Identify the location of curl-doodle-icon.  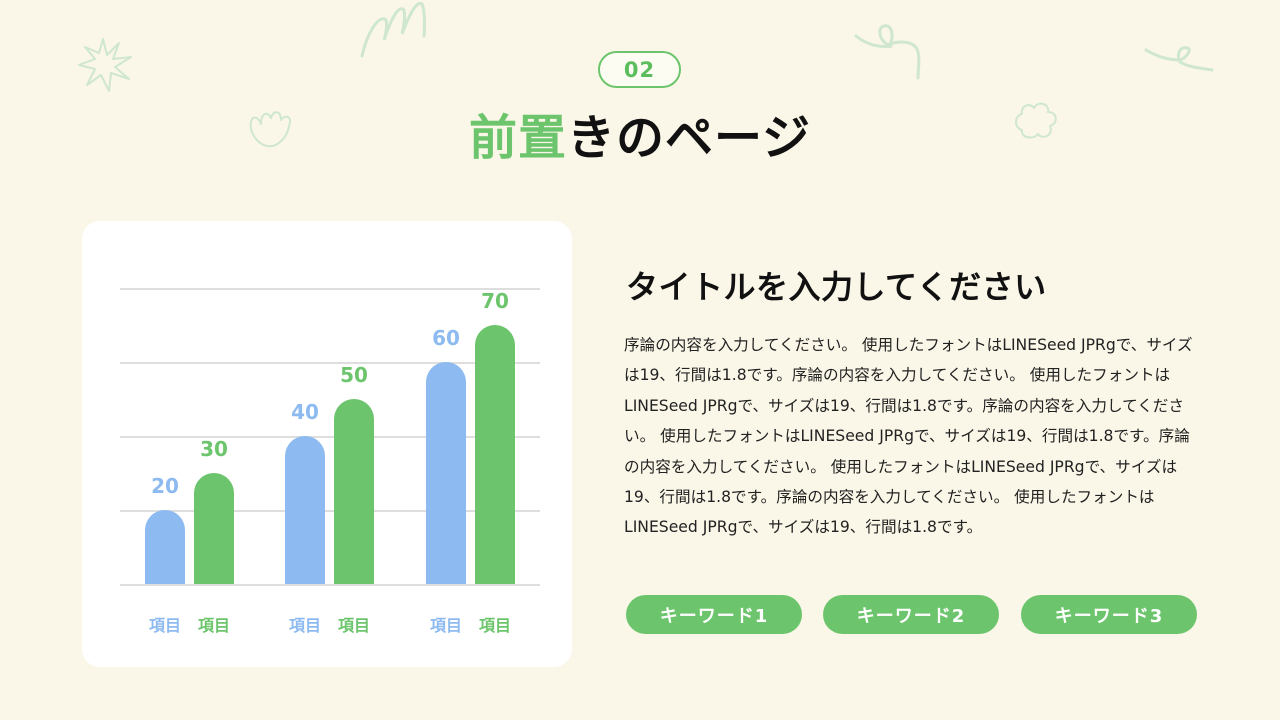
(1180, 64).